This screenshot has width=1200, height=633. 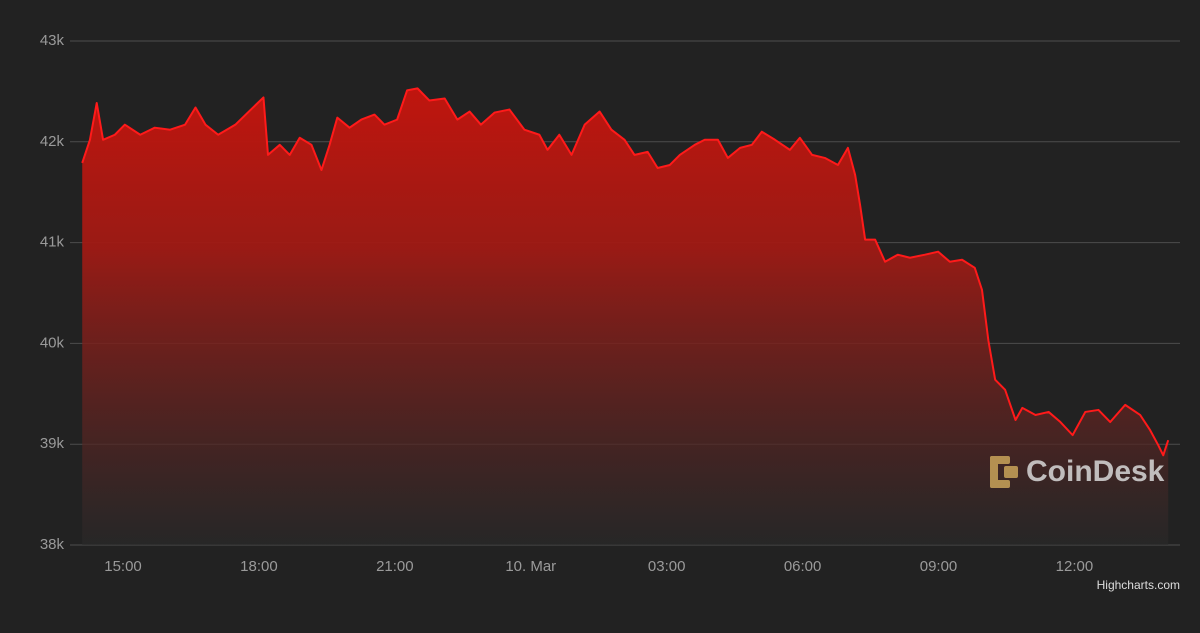 I want to click on y-tick-label: 41k, so click(x=52, y=242).